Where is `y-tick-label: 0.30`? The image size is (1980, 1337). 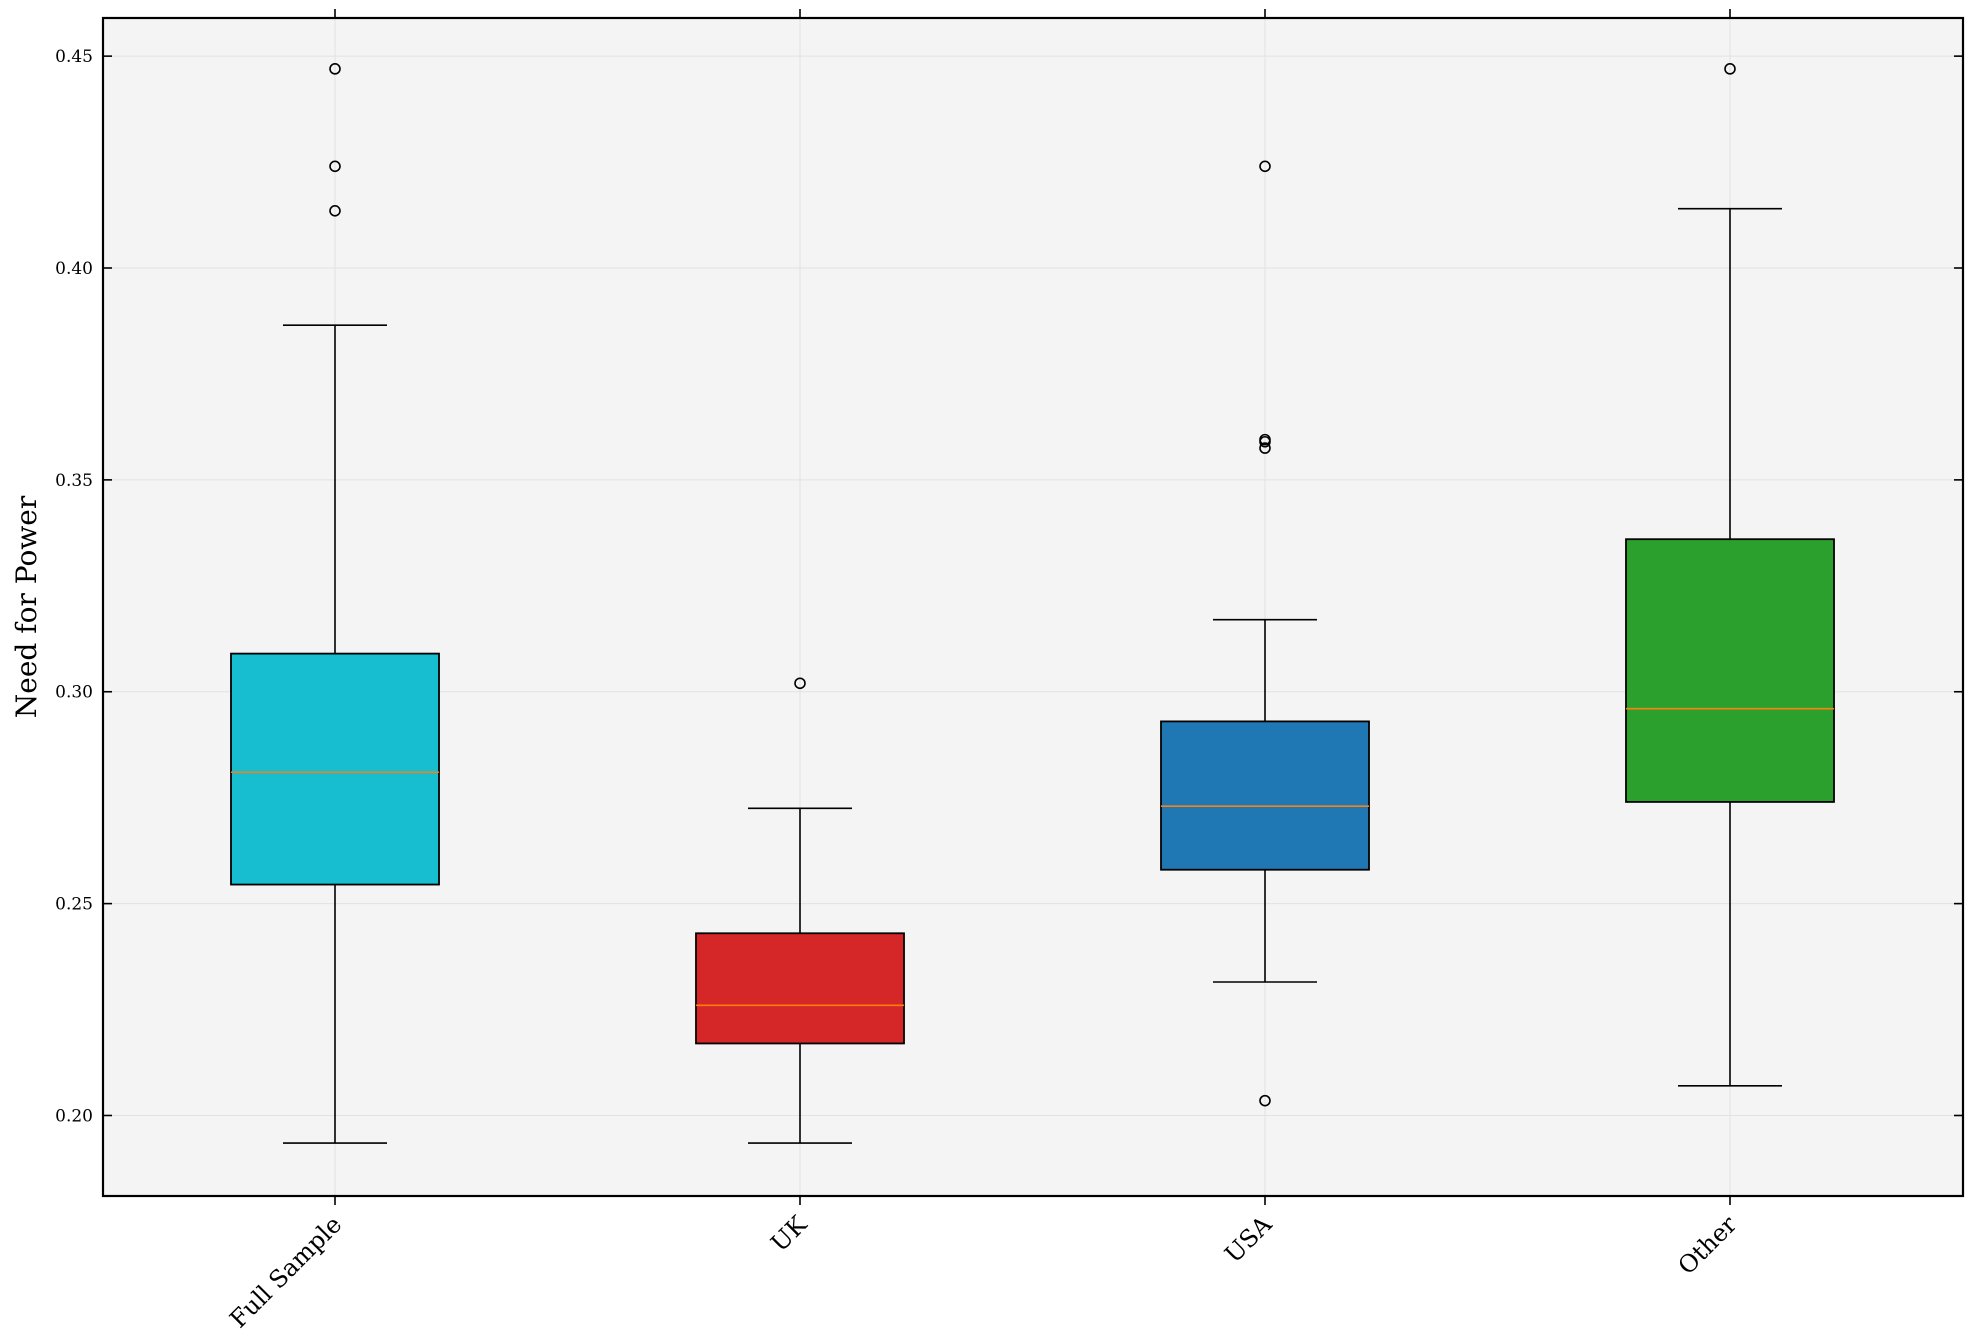
y-tick-label: 0.30 is located at coordinates (74, 693).